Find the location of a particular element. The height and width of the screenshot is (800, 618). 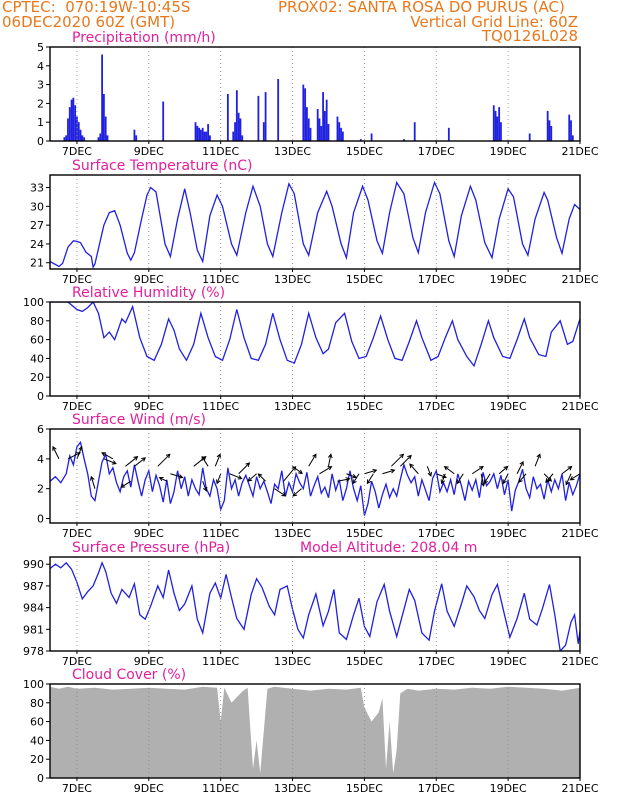

header-station-coords: CPTEC: 070:19W-10:45S is located at coordinates (96, 8).